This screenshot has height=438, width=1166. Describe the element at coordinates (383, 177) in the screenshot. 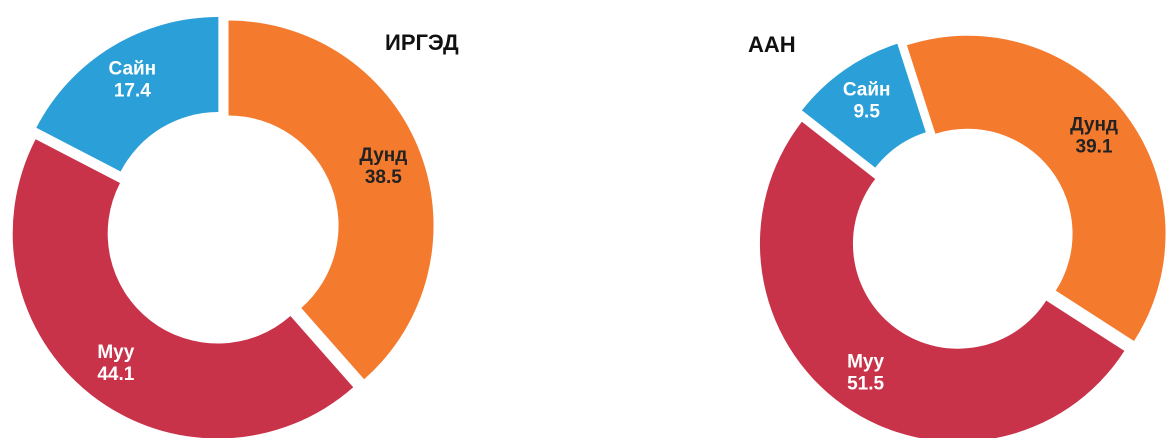

I see `slice-value: 38.5` at that location.